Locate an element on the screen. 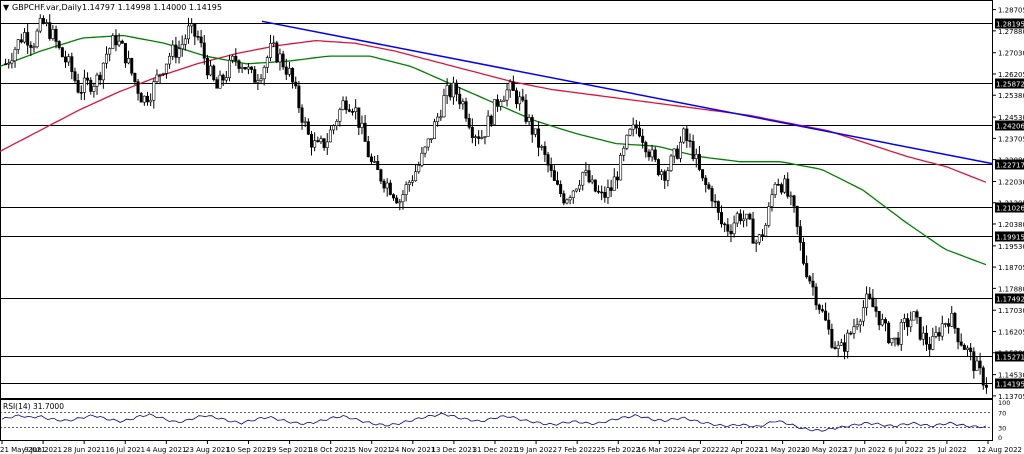  rsi-label: RSI(14) 31.7000 is located at coordinates (33, 406).